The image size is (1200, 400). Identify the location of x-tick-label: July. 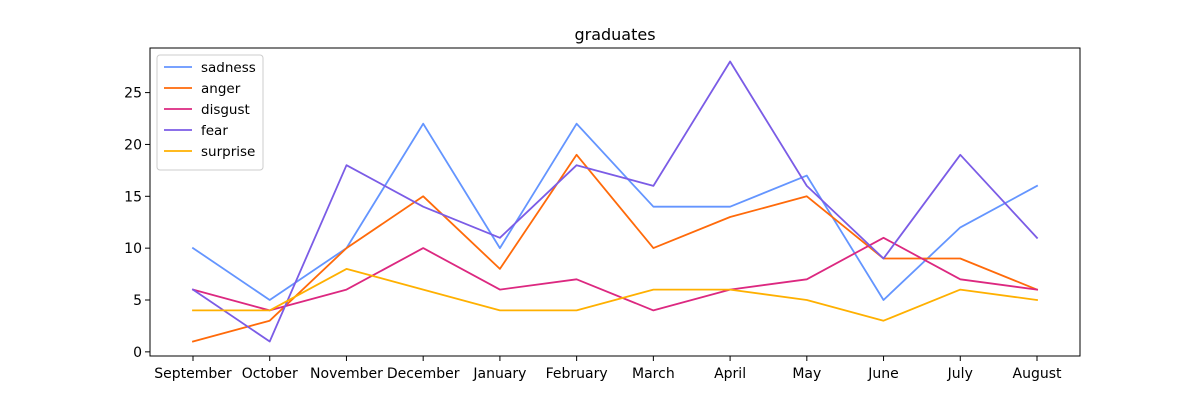
(960, 374).